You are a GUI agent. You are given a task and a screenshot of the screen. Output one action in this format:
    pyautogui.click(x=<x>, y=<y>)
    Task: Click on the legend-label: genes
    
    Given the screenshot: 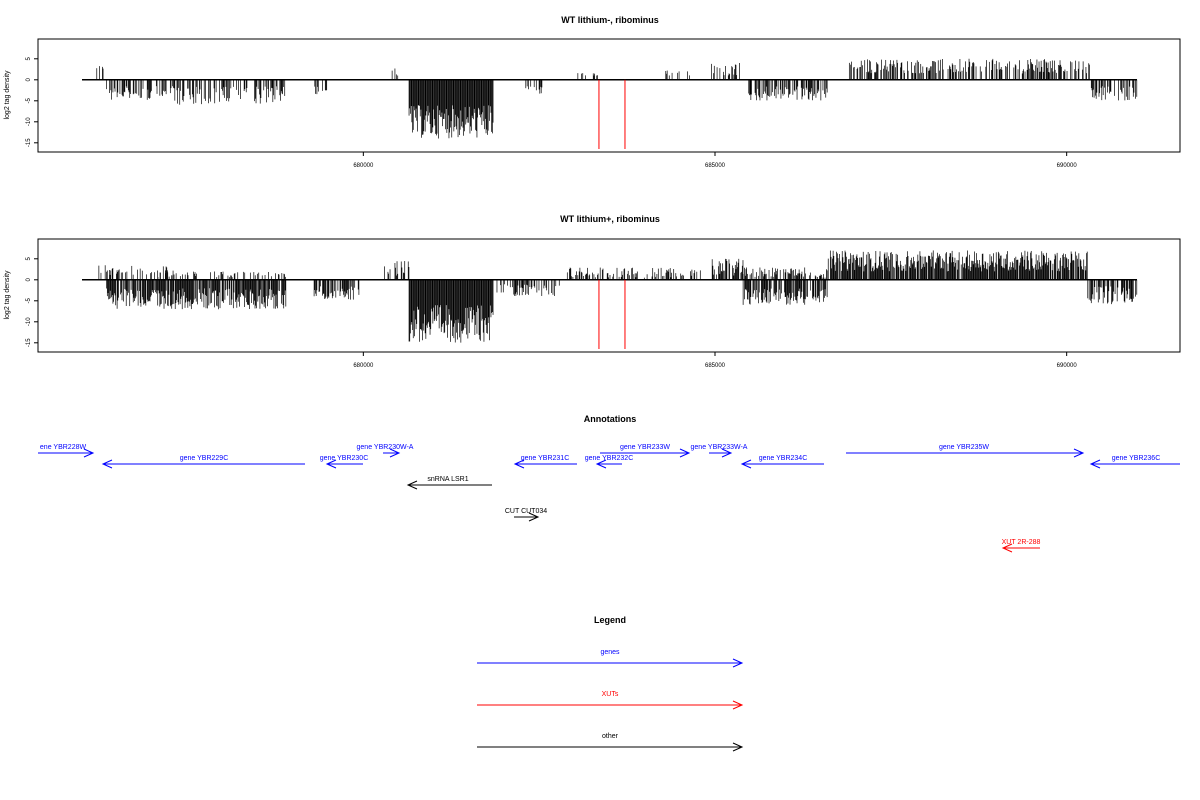 What is the action you would take?
    pyautogui.click(x=610, y=652)
    